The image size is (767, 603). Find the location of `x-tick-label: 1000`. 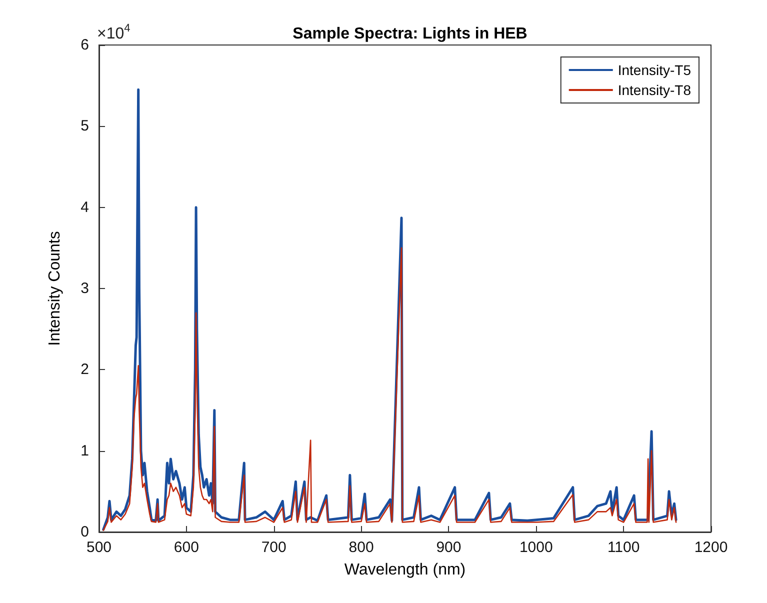

x-tick-label: 1000 is located at coordinates (536, 547).